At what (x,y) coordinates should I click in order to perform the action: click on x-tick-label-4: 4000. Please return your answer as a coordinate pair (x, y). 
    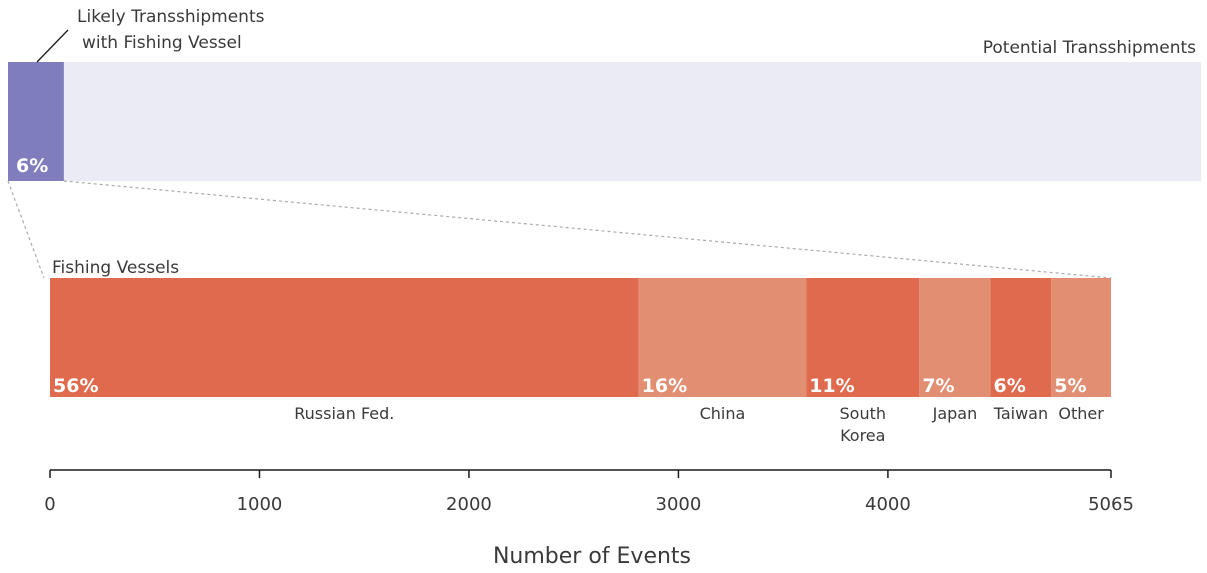
    Looking at the image, I should click on (888, 504).